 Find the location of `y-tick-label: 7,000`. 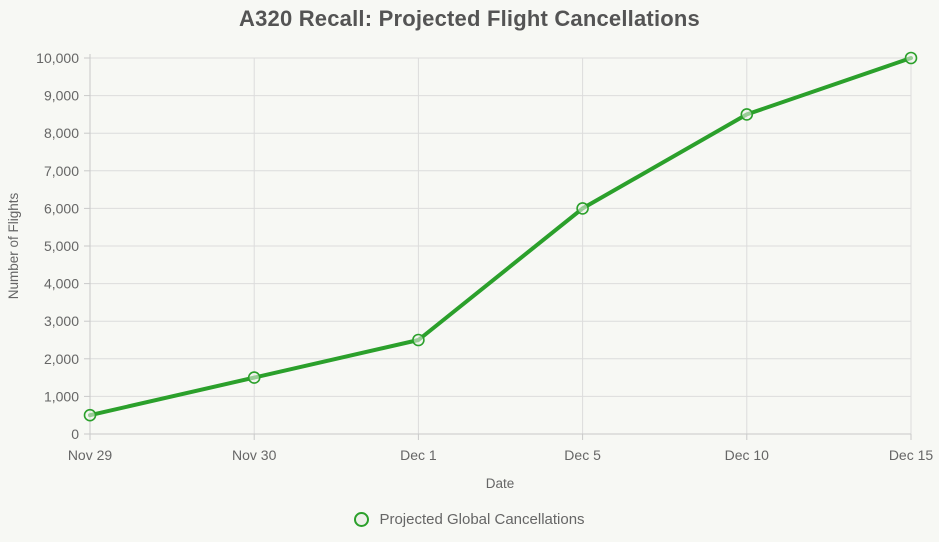

y-tick-label: 7,000 is located at coordinates (61, 171).